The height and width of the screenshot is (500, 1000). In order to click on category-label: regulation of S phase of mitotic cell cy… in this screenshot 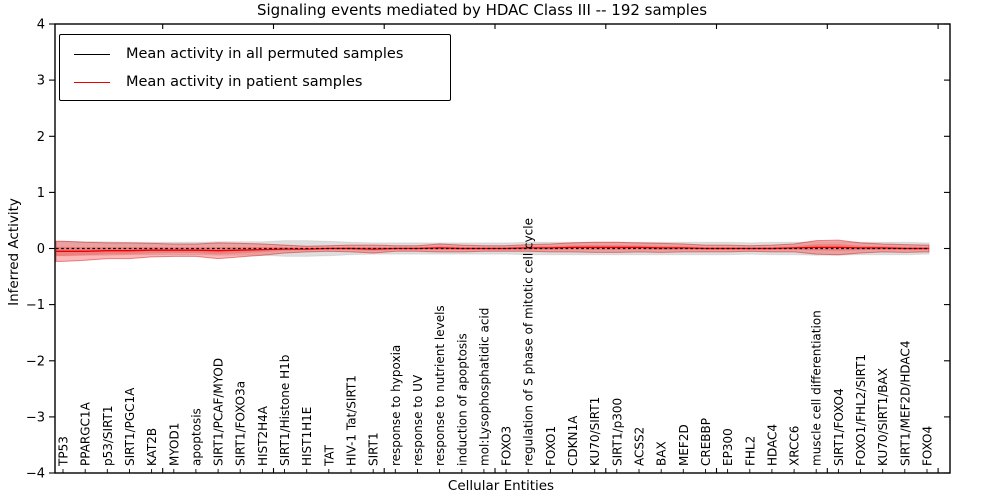, I will do `click(529, 342)`.